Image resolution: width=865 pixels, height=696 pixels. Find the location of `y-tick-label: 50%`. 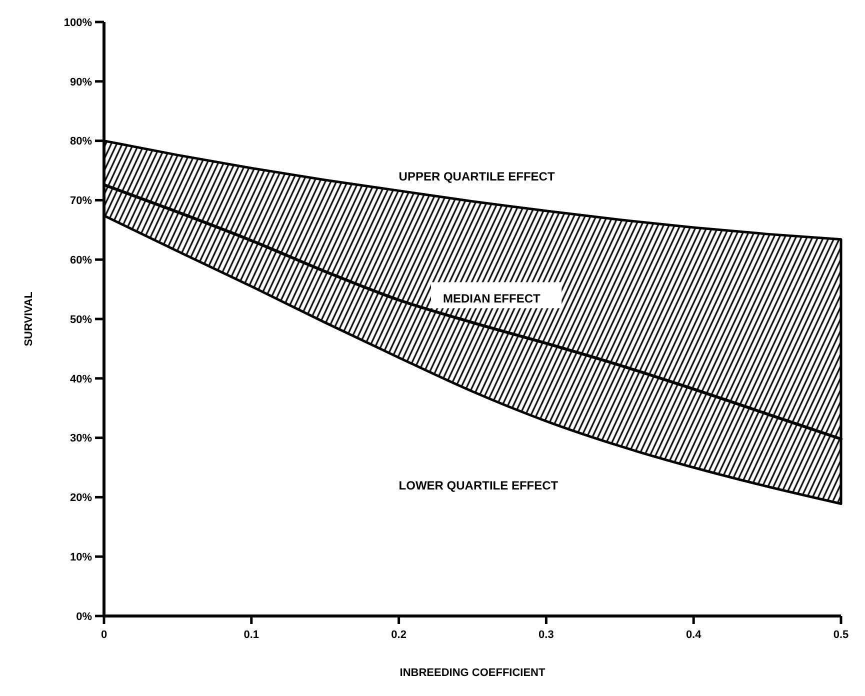

y-tick-label: 50% is located at coordinates (81, 320).